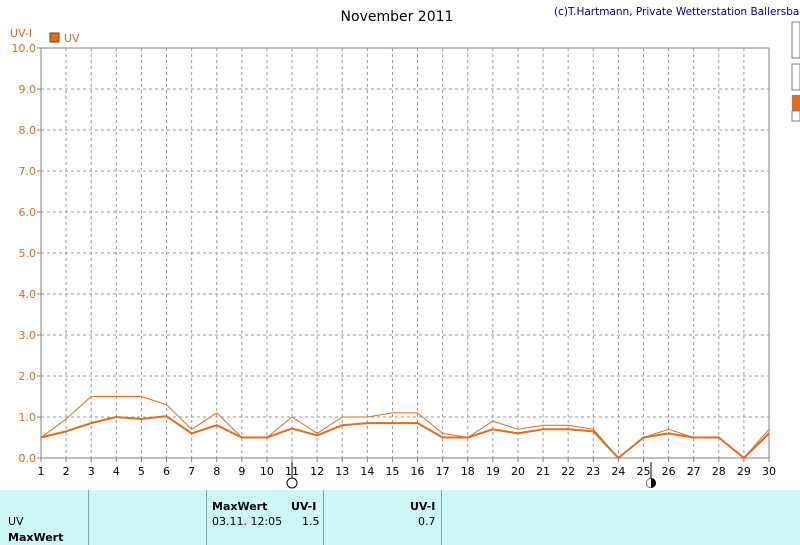 The width and height of the screenshot is (800, 545). I want to click on table-col-label, so click(44, 517).